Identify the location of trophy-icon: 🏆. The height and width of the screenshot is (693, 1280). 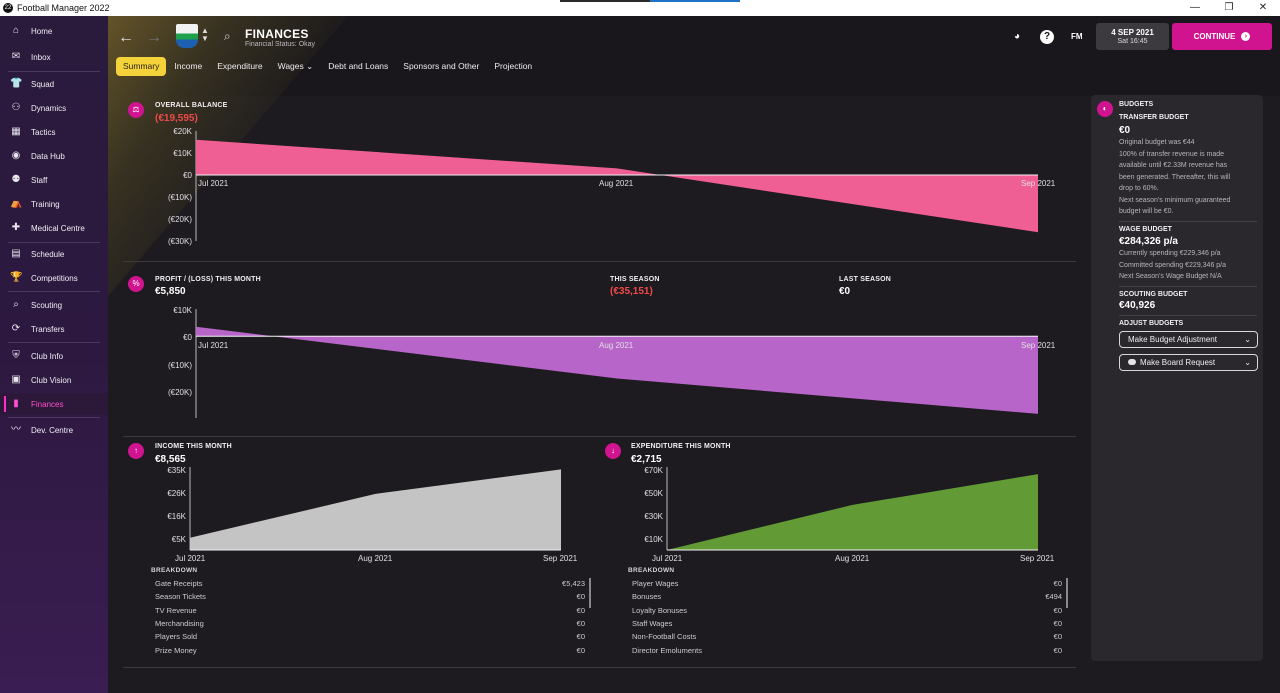
(16, 277).